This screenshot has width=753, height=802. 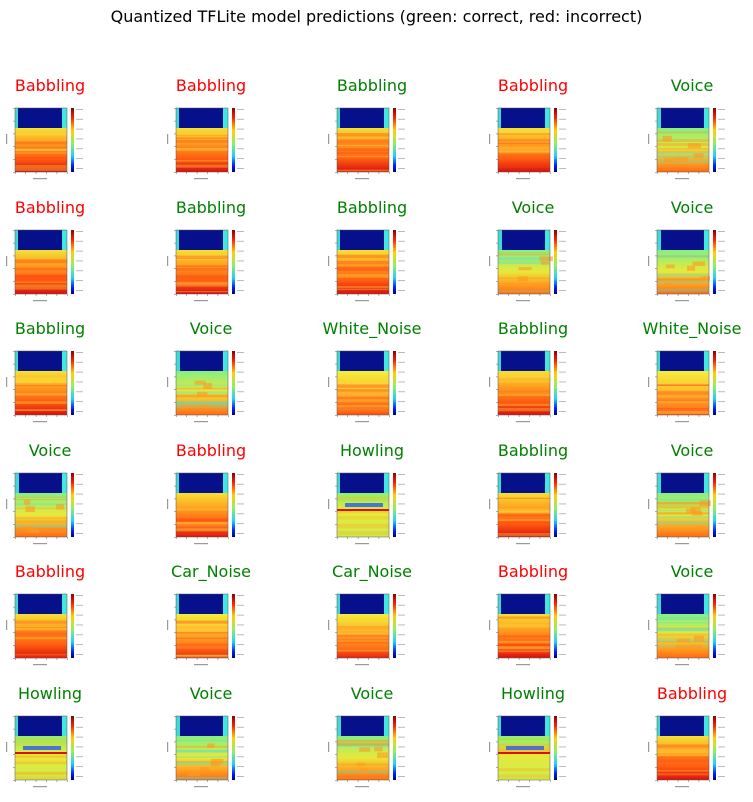 What do you see at coordinates (42, 748) in the screenshot?
I see `howling-tone` at bounding box center [42, 748].